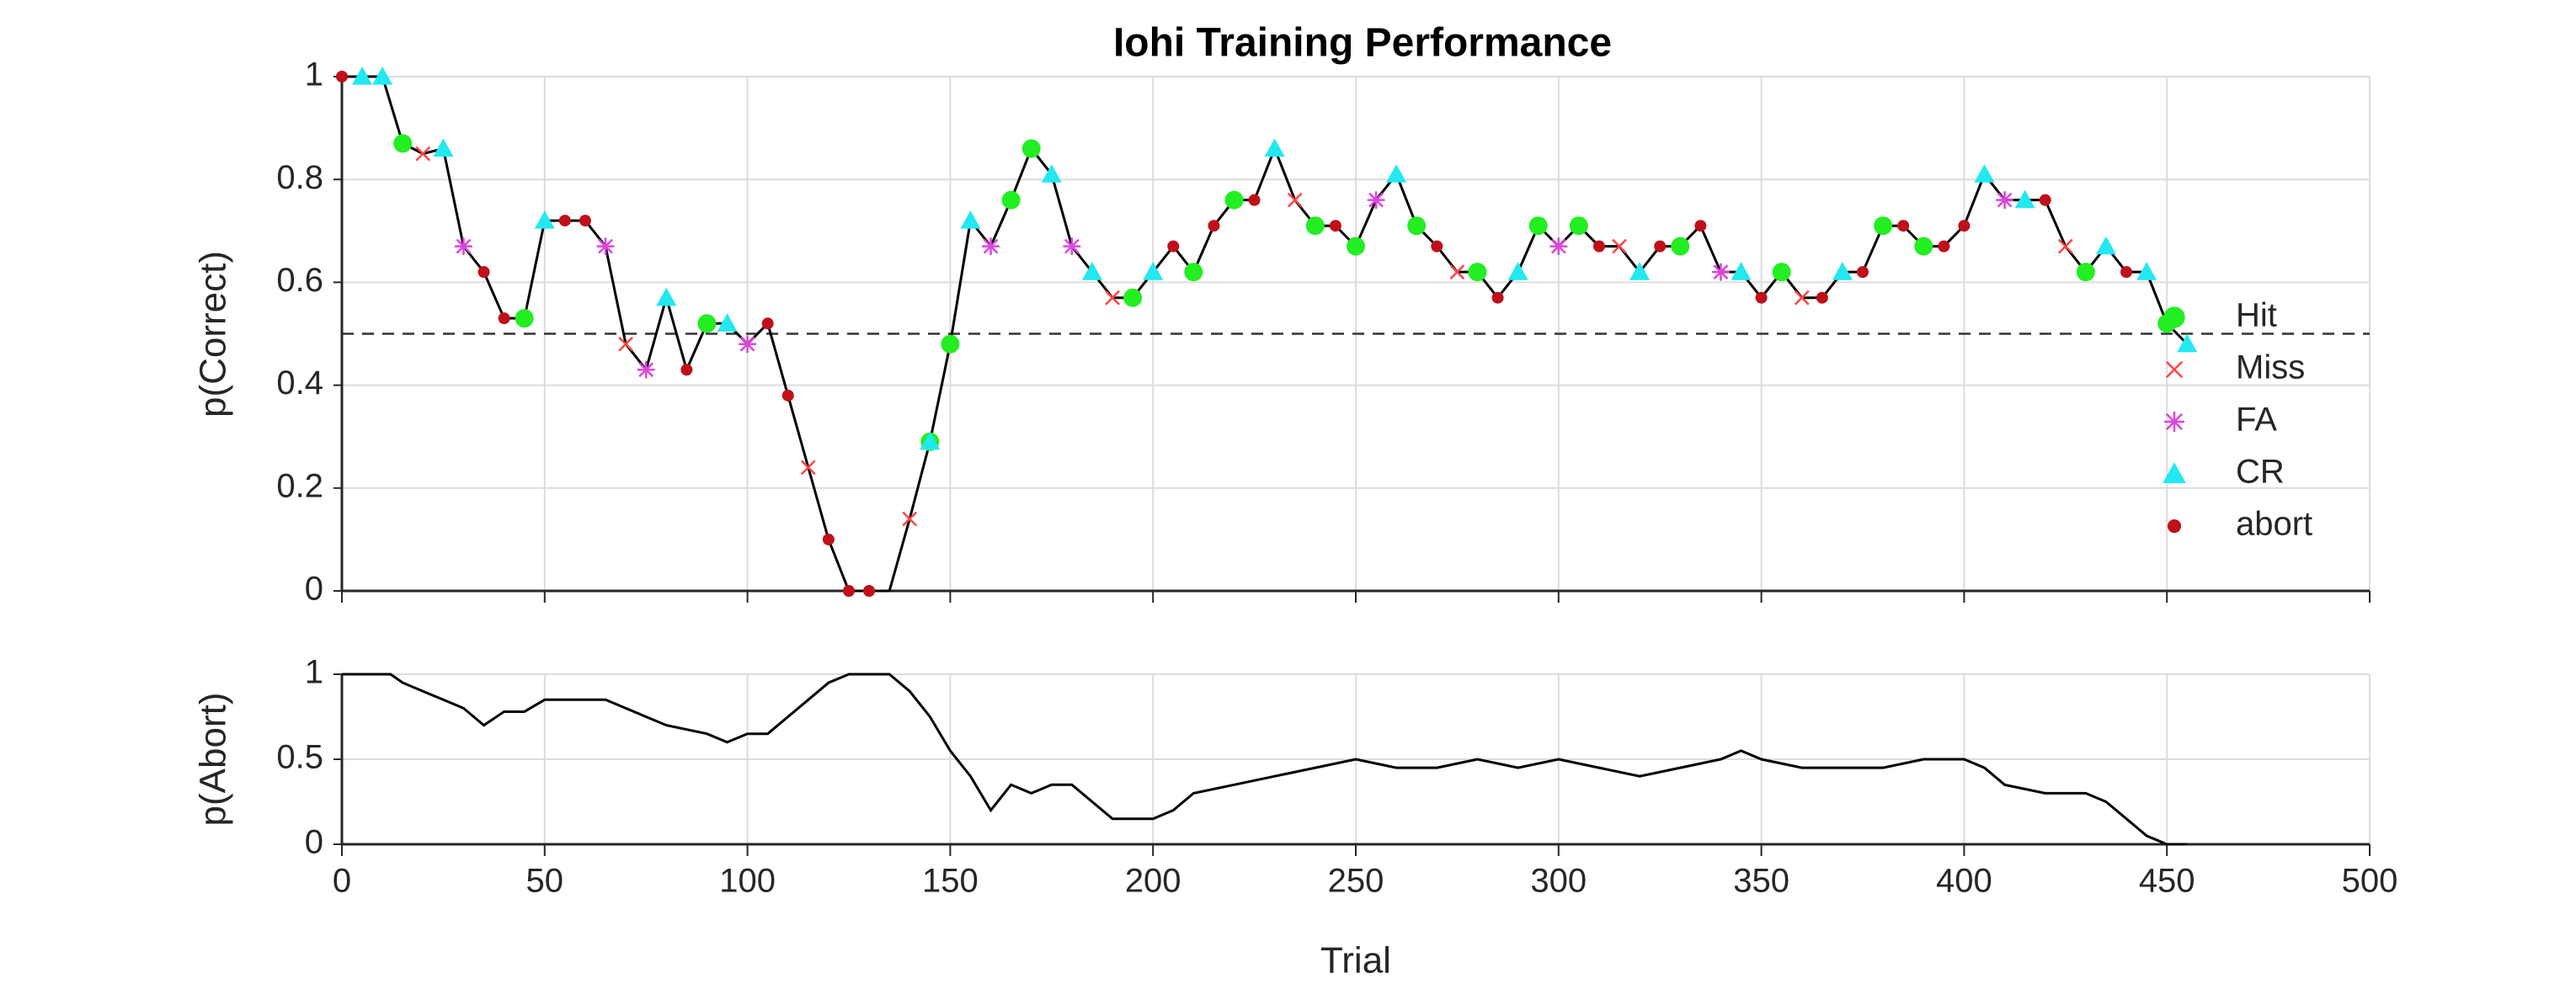 This screenshot has height=984, width=2576. I want to click on y-tick-label: 0.5, so click(299, 757).